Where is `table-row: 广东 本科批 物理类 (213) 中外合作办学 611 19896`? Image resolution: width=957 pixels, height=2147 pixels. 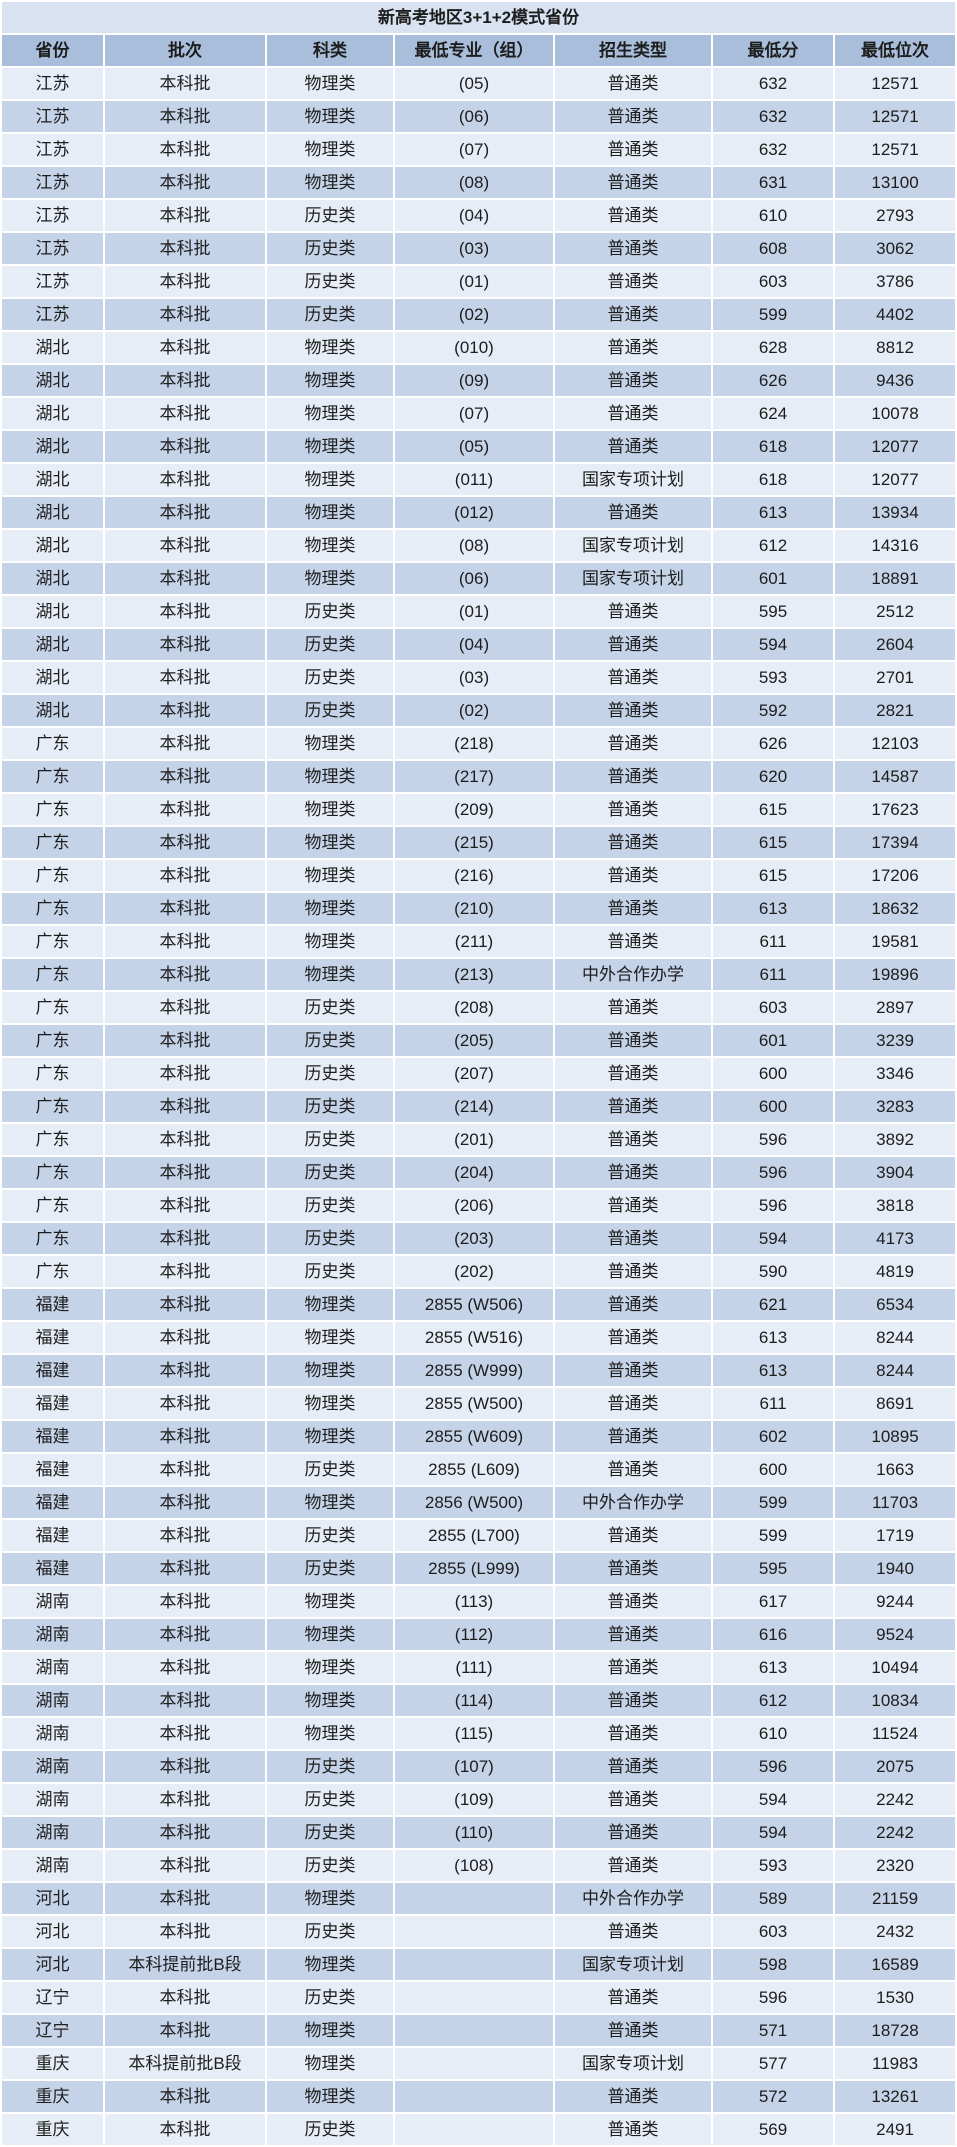
table-row: 广东 本科批 物理类 (213) 中外合作办学 611 19896 is located at coordinates (479, 974).